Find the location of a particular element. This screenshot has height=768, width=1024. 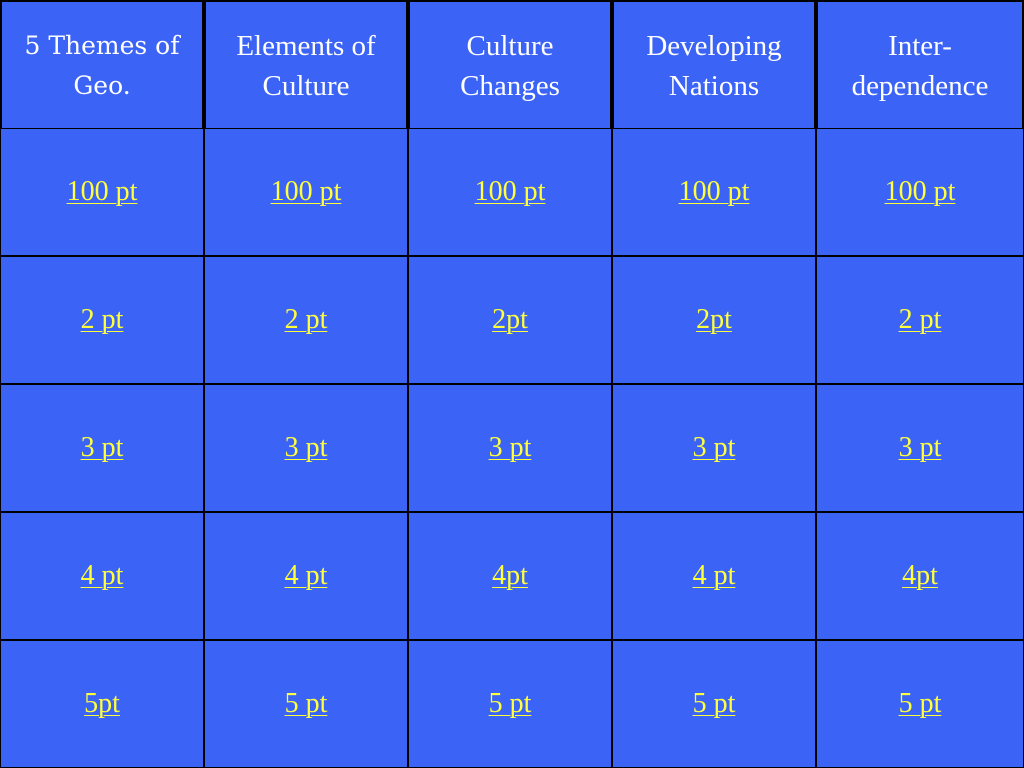

category-header-interdependence: Inter-dependence is located at coordinates (920, 65).